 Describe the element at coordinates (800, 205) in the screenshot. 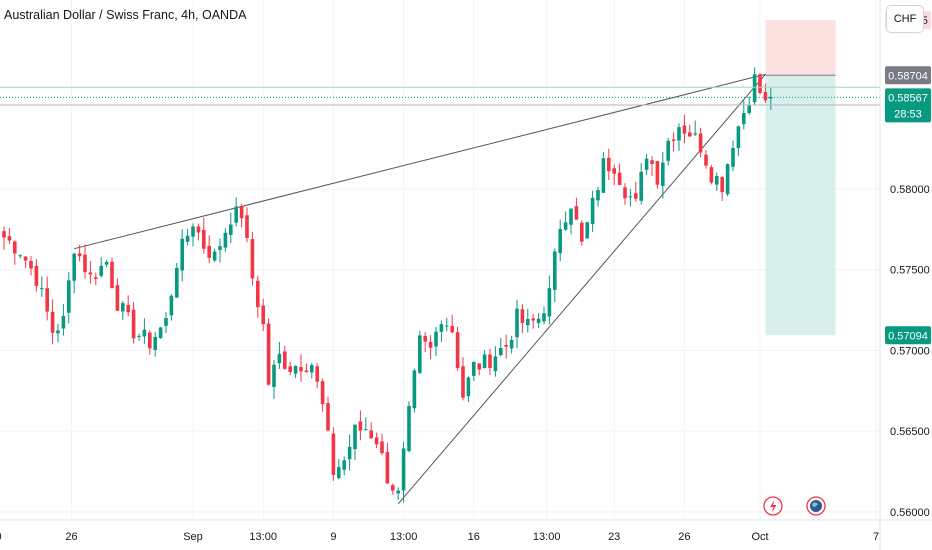

I see `take-profit-zone` at that location.